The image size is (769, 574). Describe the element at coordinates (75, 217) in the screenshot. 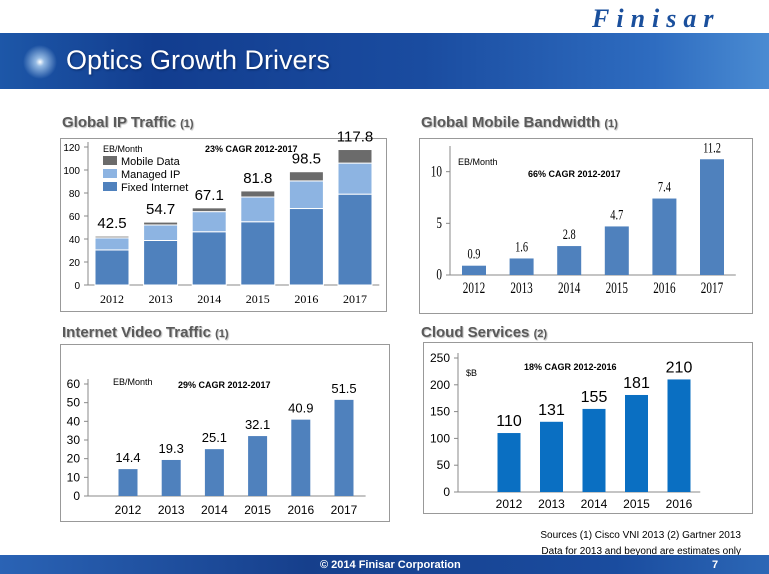

I see `ip-y-tick-label: 60` at that location.